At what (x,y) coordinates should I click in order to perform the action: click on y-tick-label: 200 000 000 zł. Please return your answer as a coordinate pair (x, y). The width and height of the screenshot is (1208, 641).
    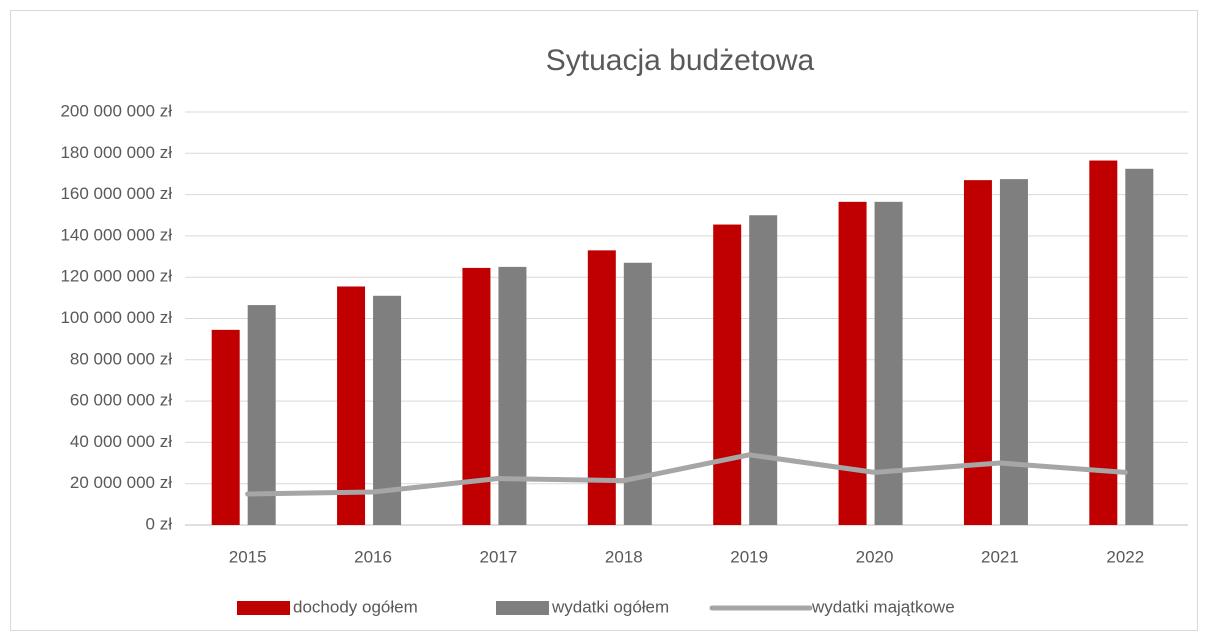
    Looking at the image, I should click on (116, 110).